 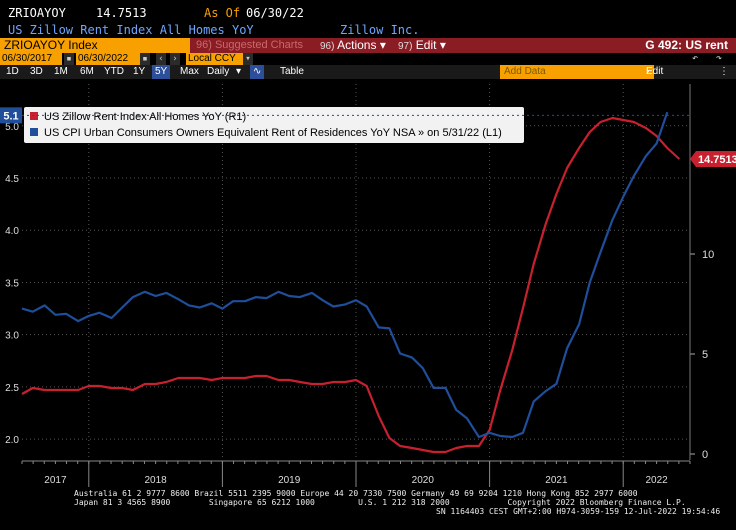 What do you see at coordinates (37, 13) in the screenshot?
I see `ticker-code: ZRIOAYOY` at bounding box center [37, 13].